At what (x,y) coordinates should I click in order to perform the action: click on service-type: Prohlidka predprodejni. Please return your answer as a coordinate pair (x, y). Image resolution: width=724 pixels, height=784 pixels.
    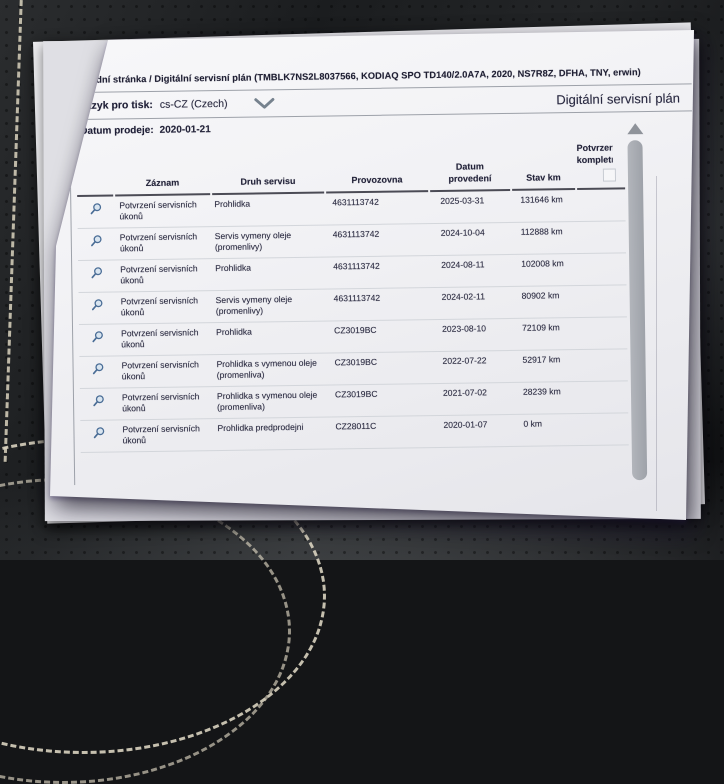
    Looking at the image, I should click on (260, 428).